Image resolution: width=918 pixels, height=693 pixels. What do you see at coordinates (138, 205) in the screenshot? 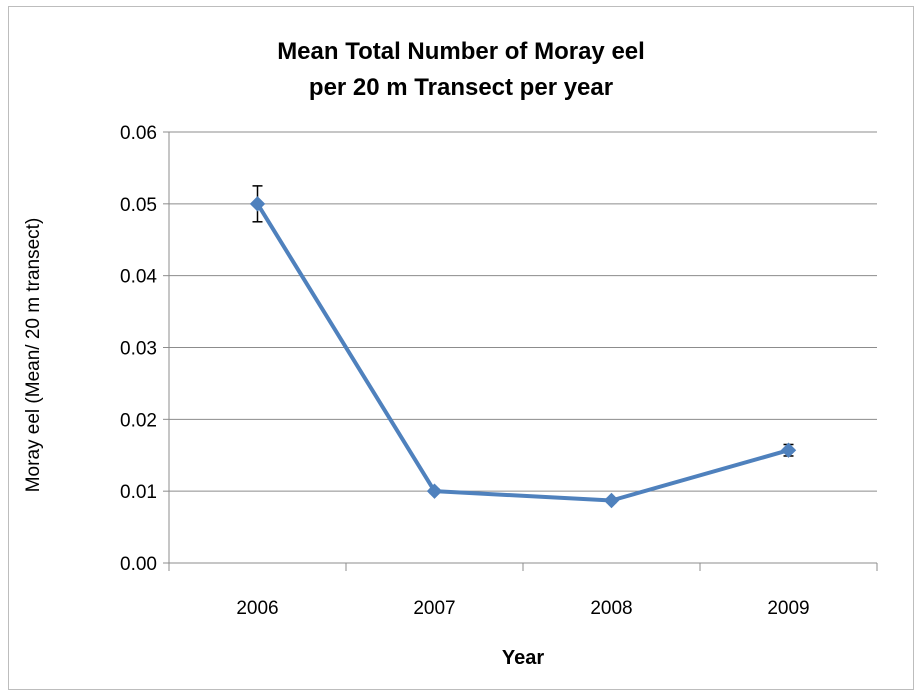
I see `y-tick-label: 0.05` at bounding box center [138, 205].